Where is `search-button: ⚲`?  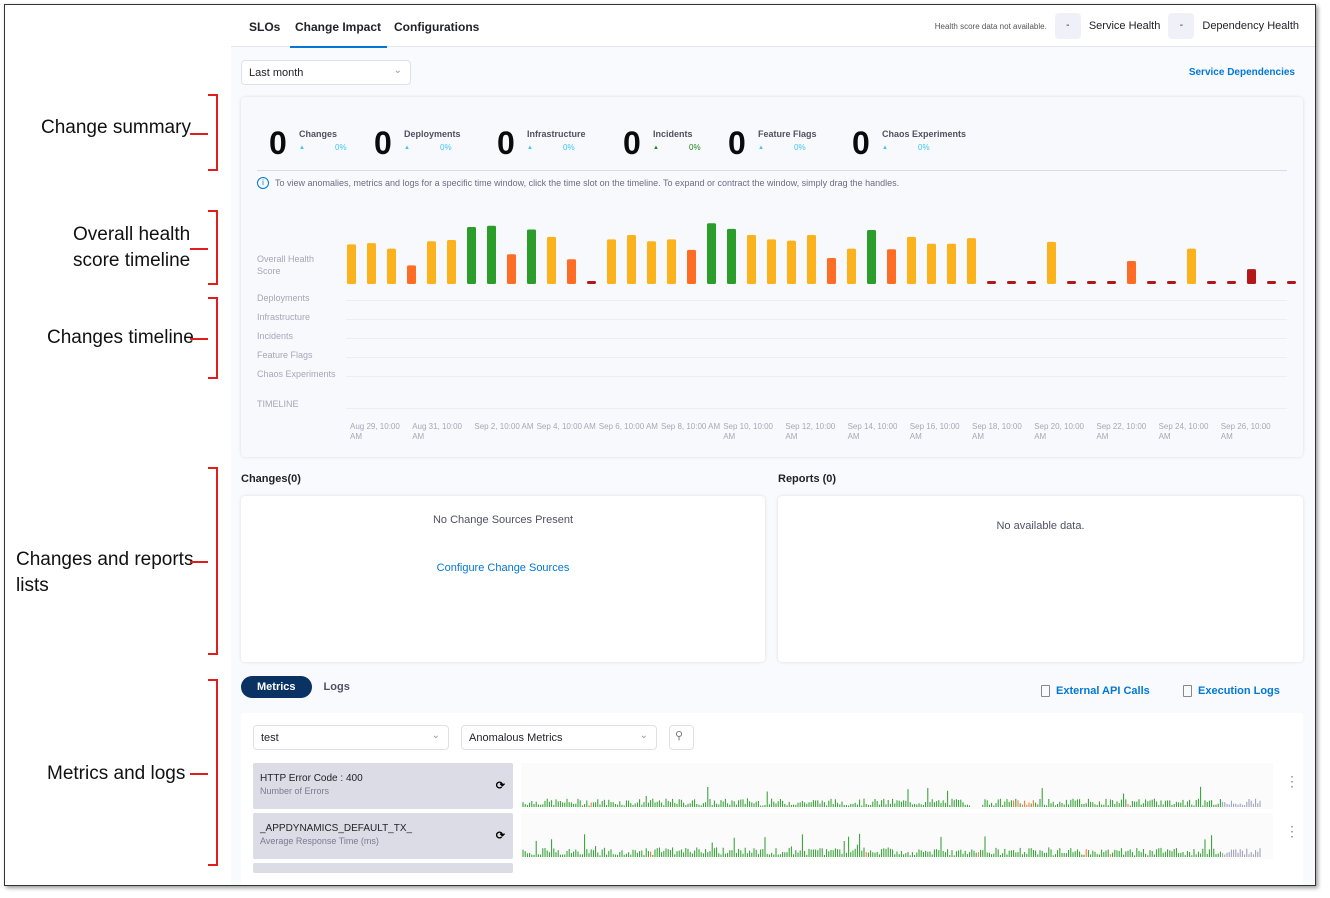
search-button: ⚲ is located at coordinates (681, 737).